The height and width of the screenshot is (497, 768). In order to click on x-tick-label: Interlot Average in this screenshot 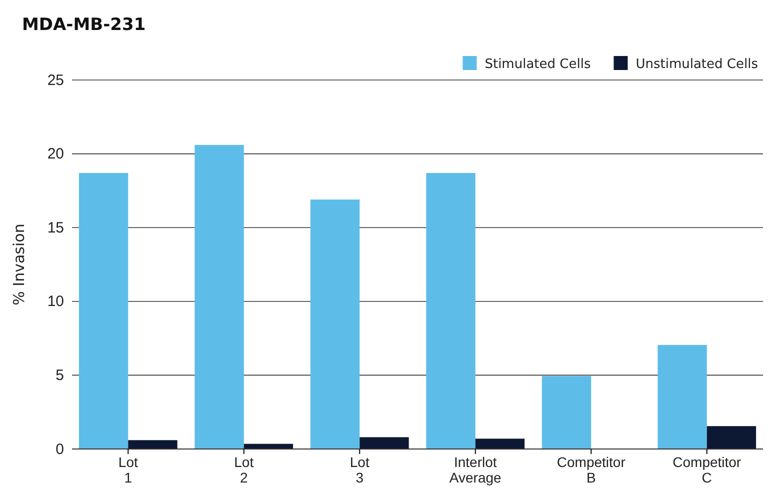, I will do `click(475, 470)`.